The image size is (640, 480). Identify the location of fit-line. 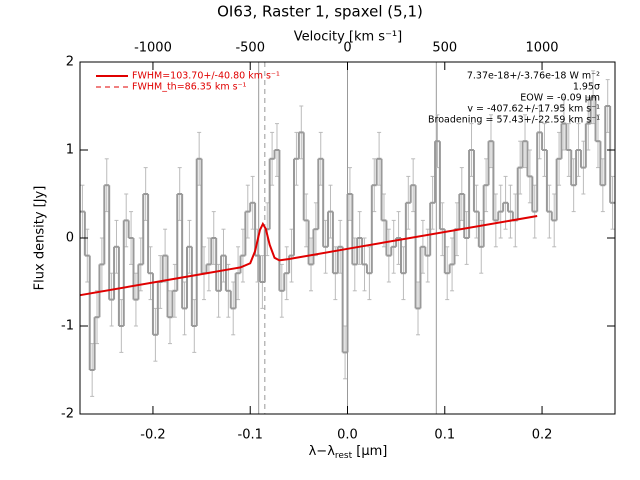
(308, 256).